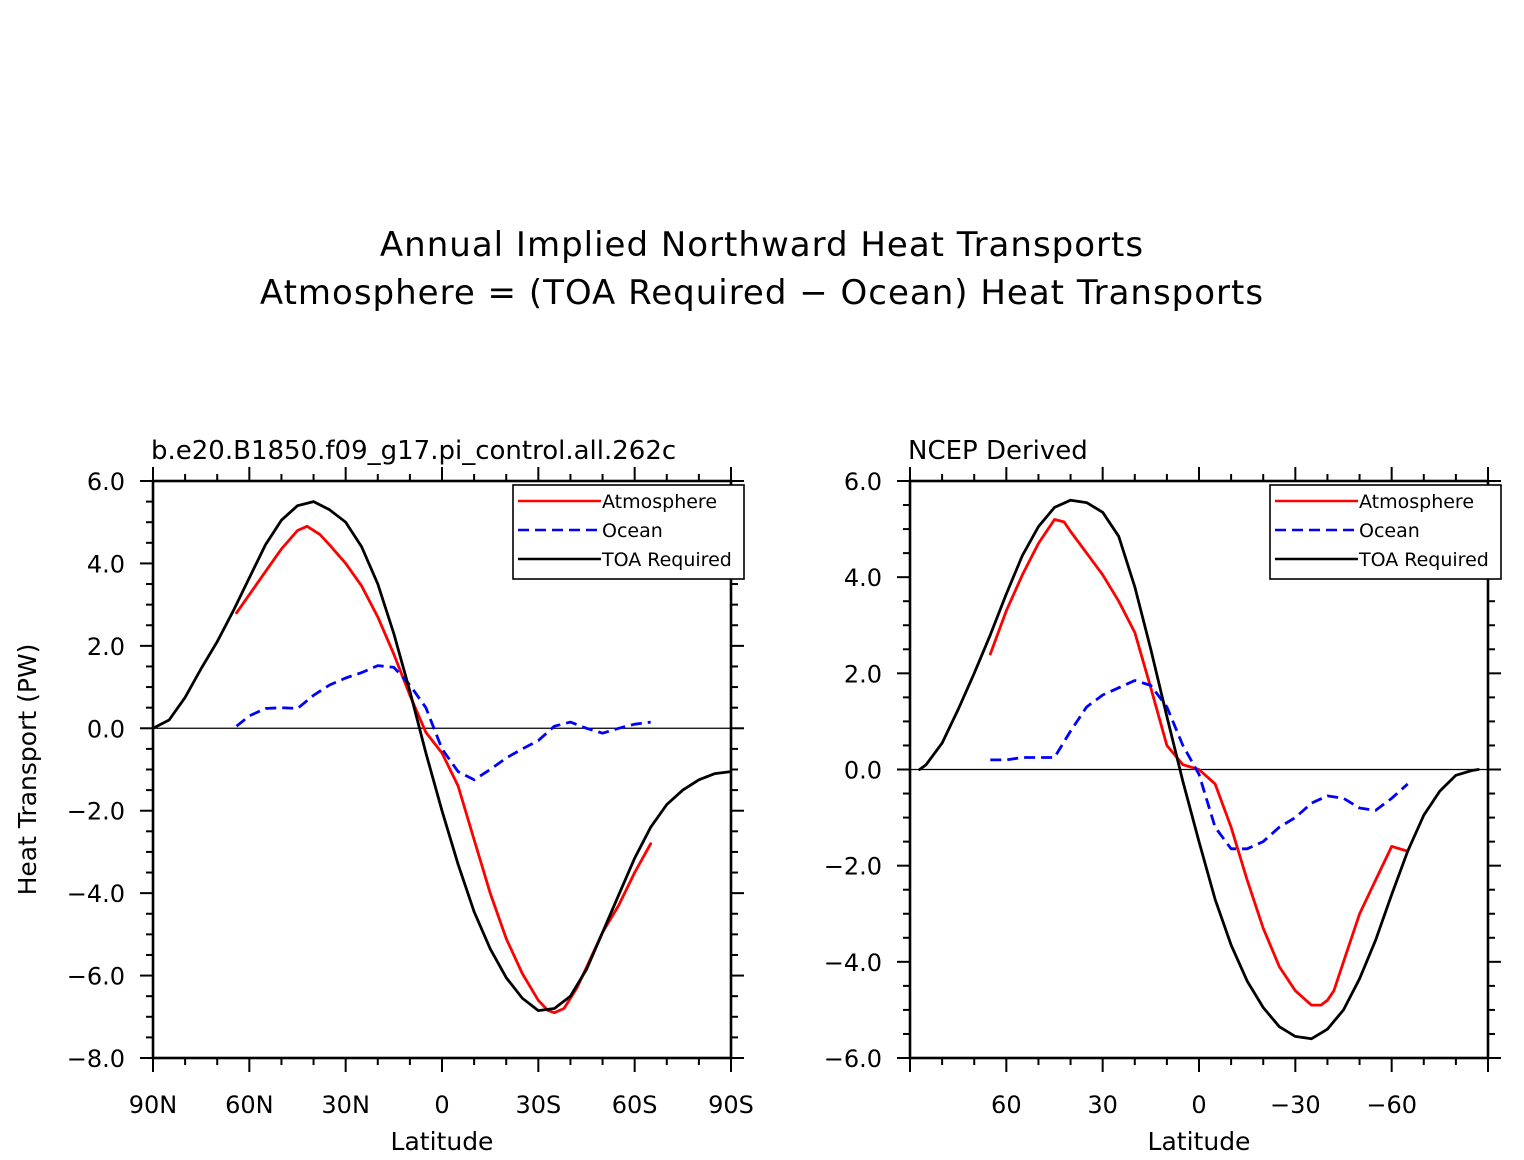 This screenshot has width=1524, height=1160. I want to click on x-tick-label: 60, so click(1006, 1105).